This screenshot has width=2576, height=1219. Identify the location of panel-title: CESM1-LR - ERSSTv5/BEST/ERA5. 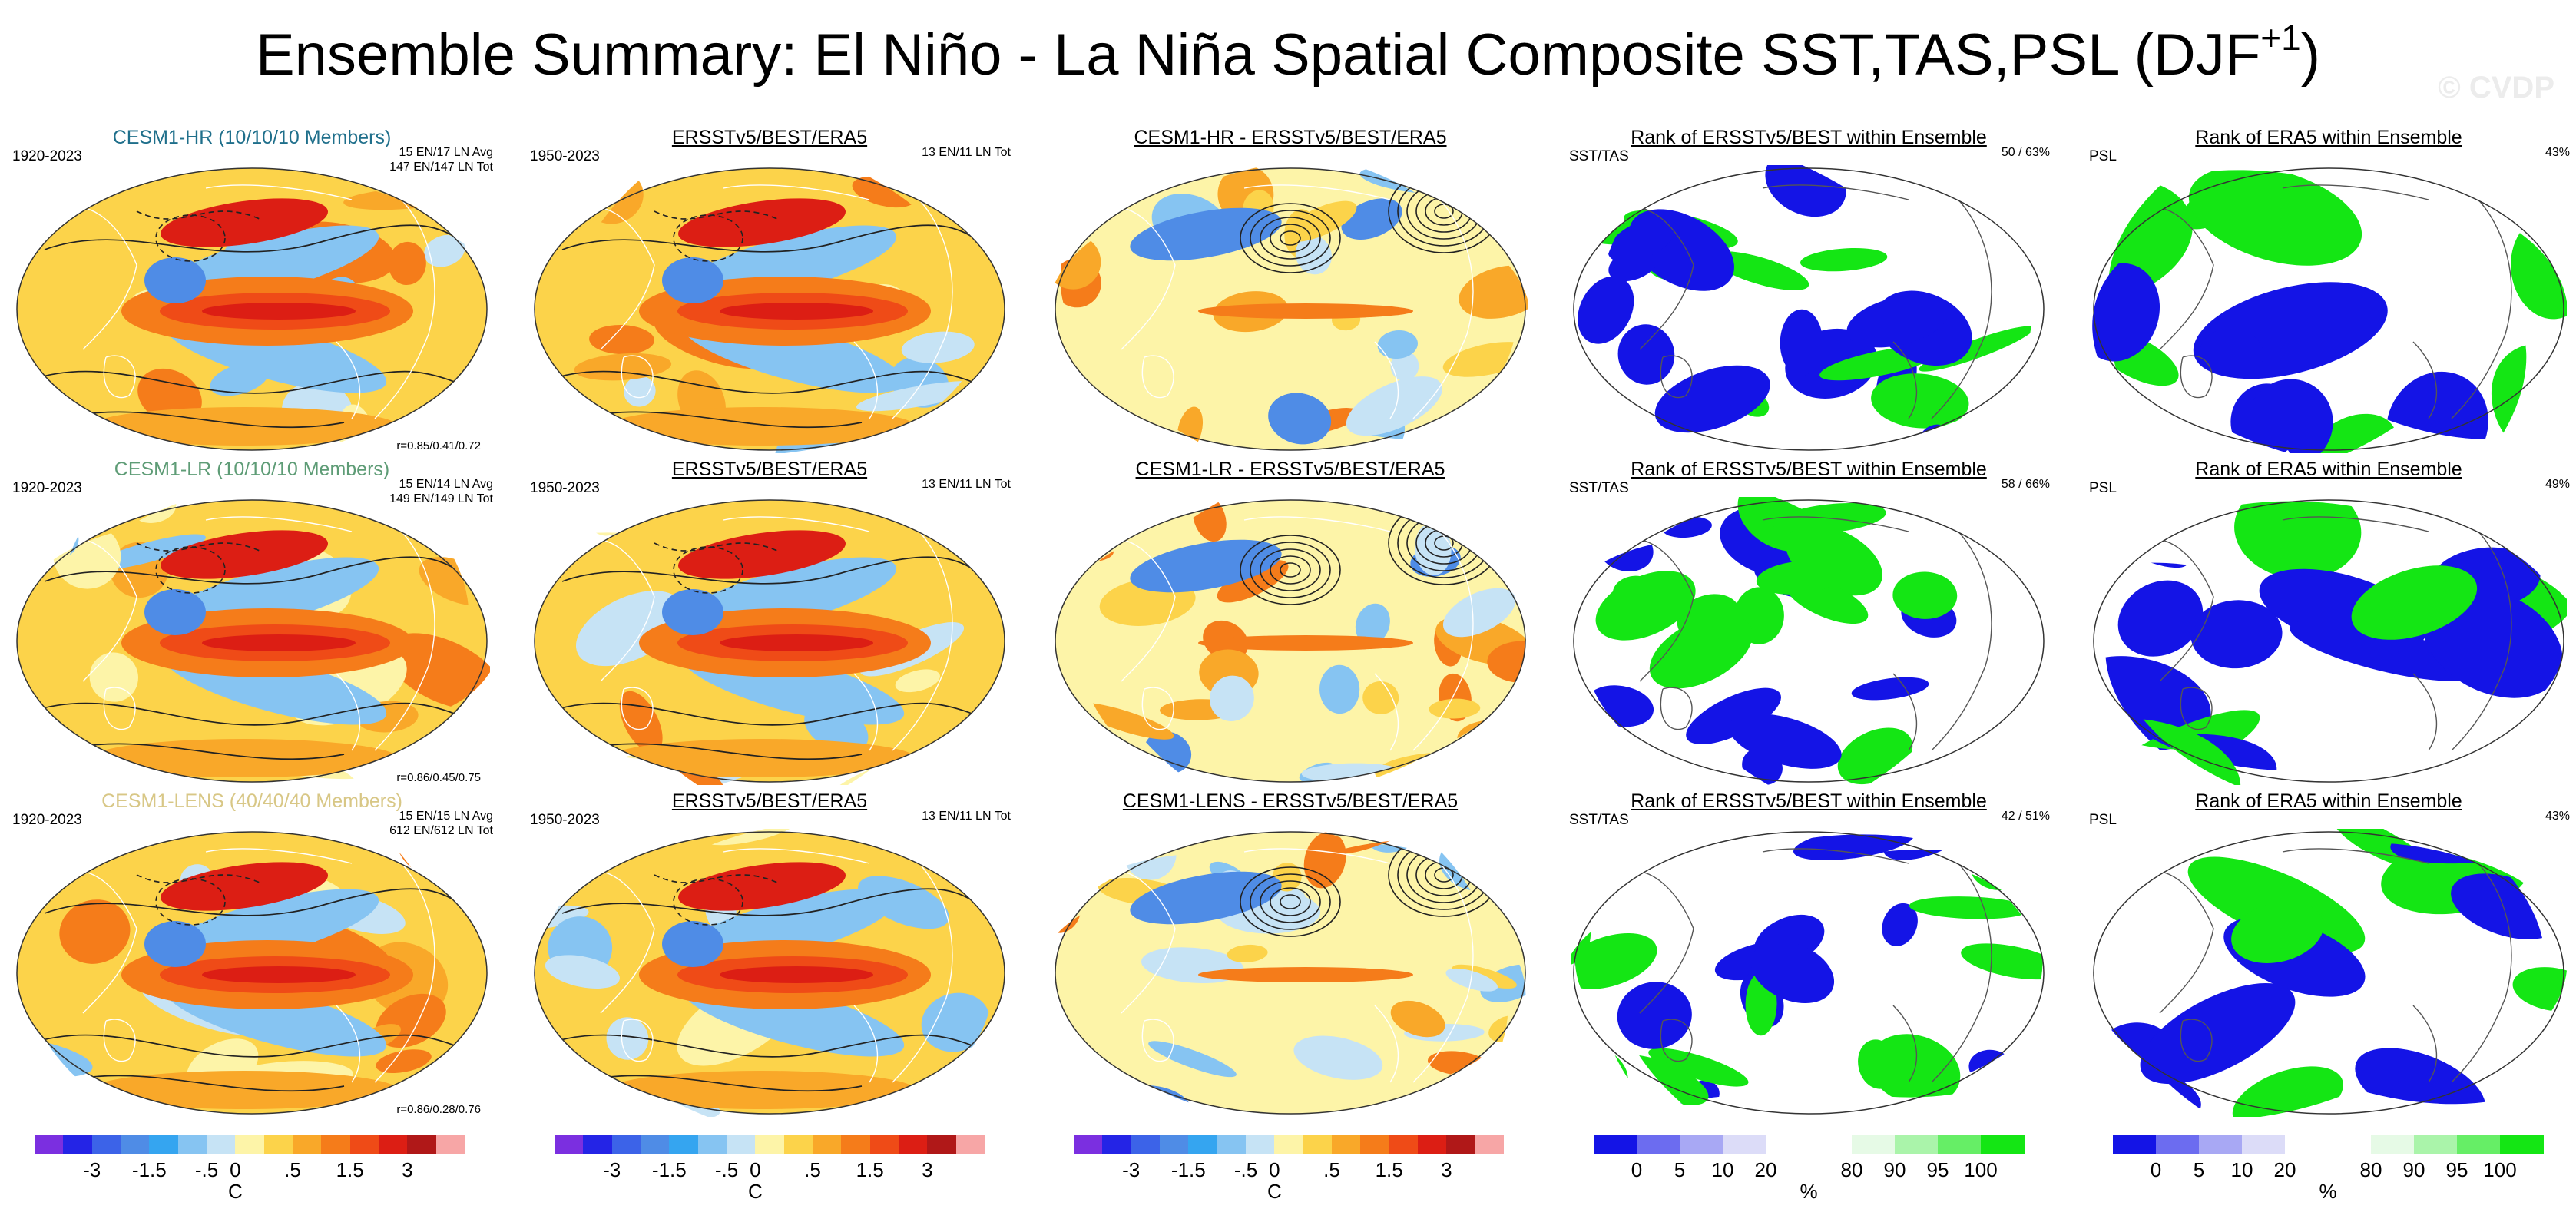
(1290, 469).